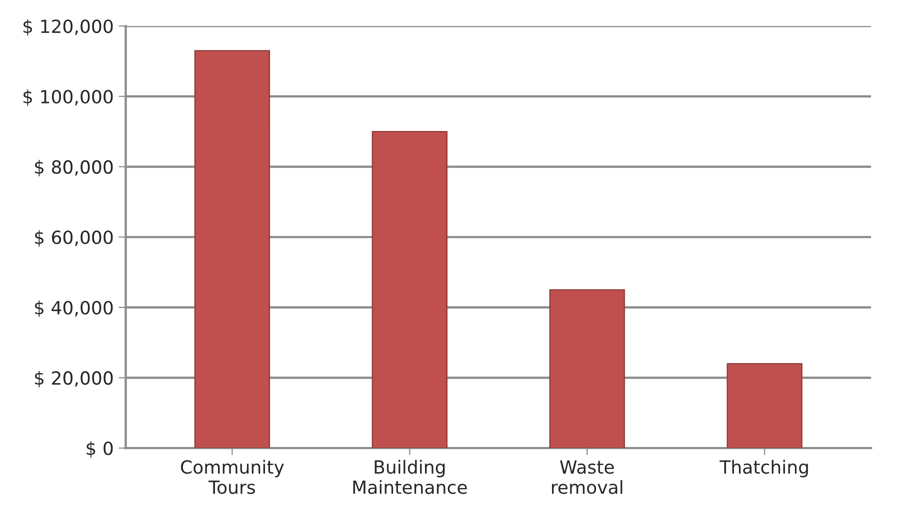 Image resolution: width=898 pixels, height=521 pixels. I want to click on x-tick-label: Thatching, so click(764, 469).